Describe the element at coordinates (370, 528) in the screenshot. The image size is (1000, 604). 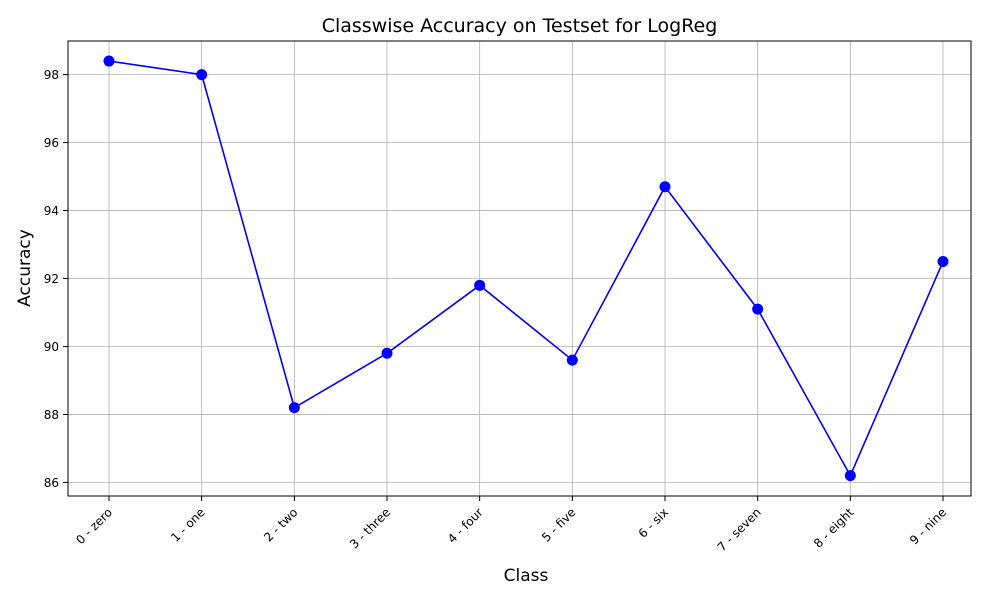
I see `x-tick-label: 3 - three` at that location.